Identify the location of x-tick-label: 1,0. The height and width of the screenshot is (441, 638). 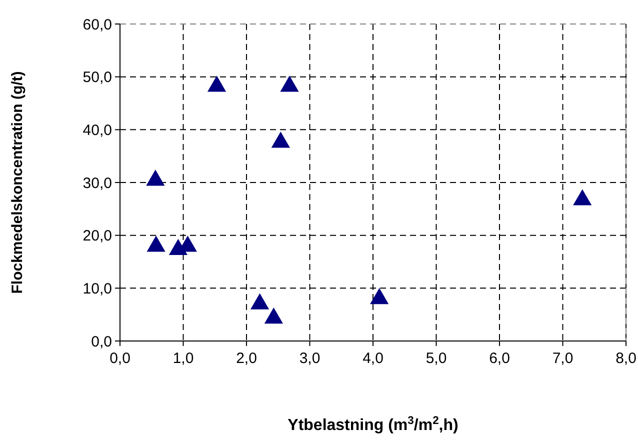
(183, 358).